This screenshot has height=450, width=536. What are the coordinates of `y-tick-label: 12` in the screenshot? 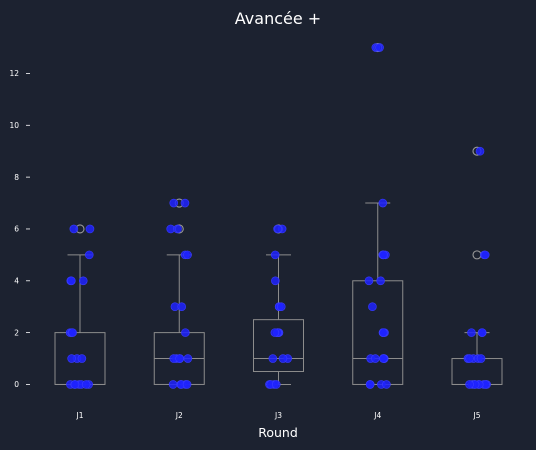 It's located at (14, 73).